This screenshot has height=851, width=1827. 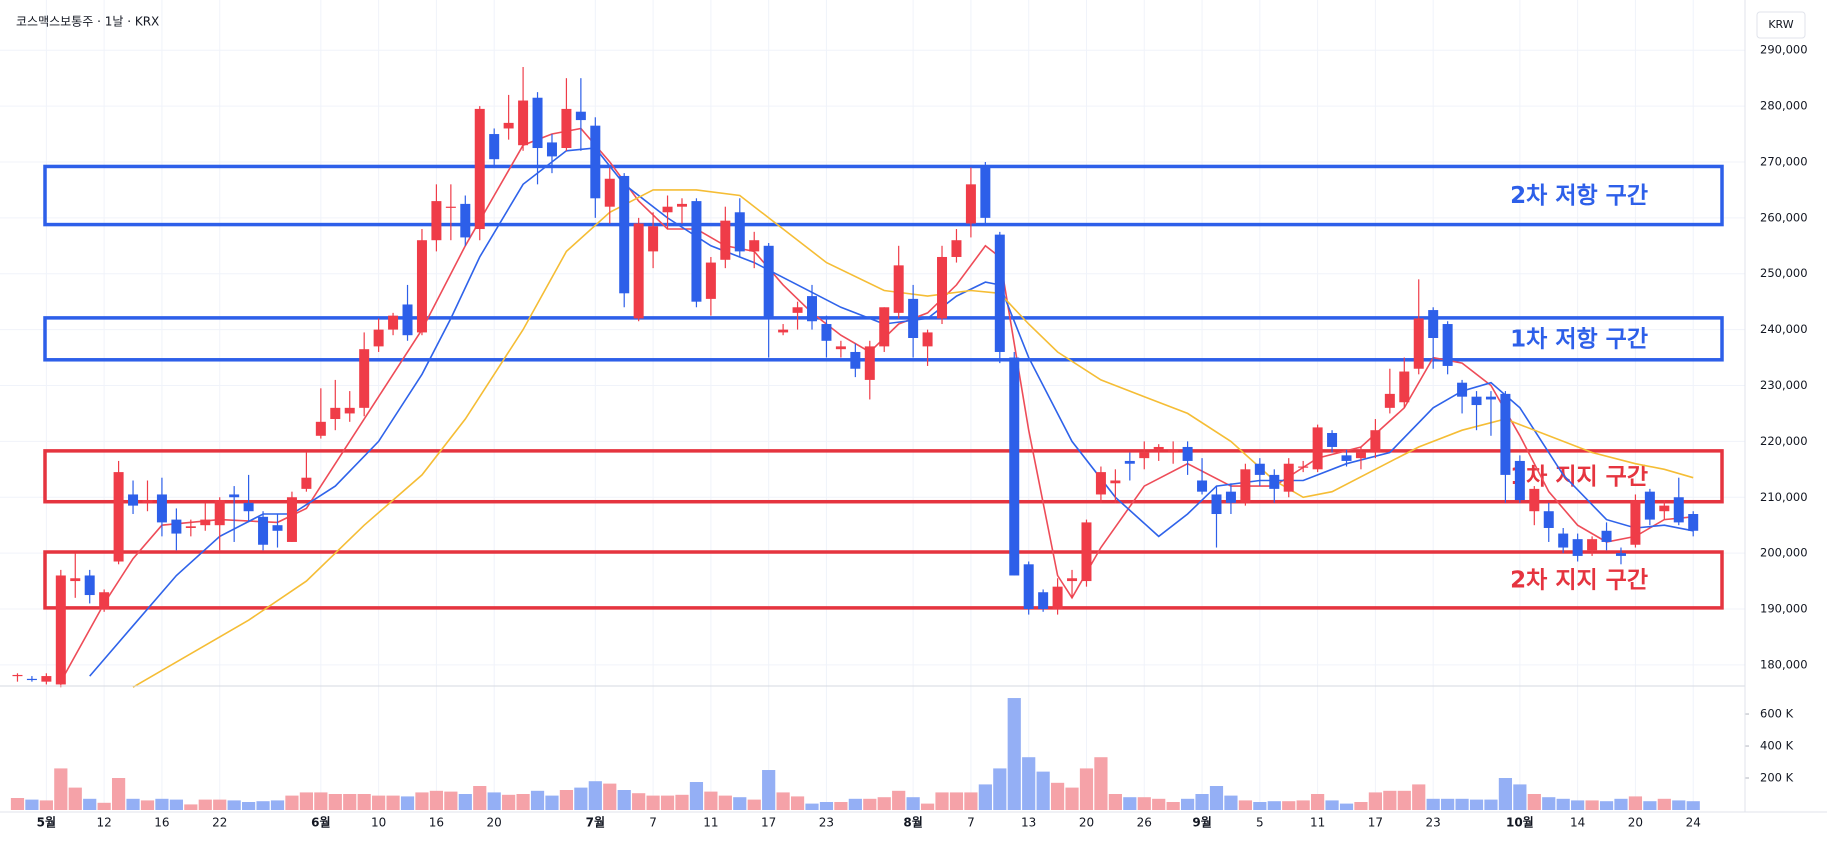 What do you see at coordinates (1777, 778) in the screenshot?
I see `volume-tick-label: 200 K` at bounding box center [1777, 778].